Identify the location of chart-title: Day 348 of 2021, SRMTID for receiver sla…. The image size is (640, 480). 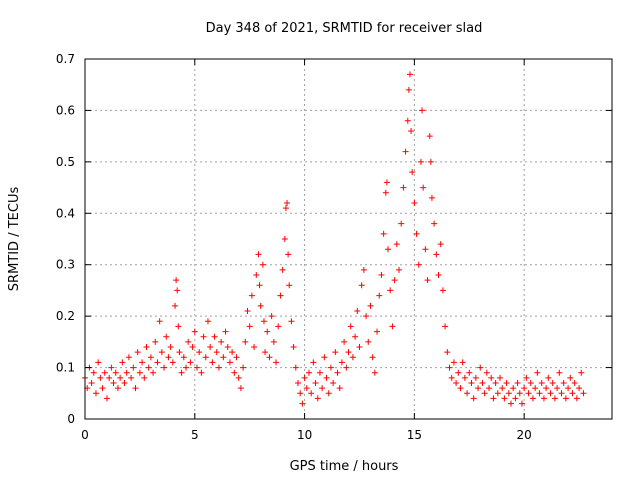
(344, 28).